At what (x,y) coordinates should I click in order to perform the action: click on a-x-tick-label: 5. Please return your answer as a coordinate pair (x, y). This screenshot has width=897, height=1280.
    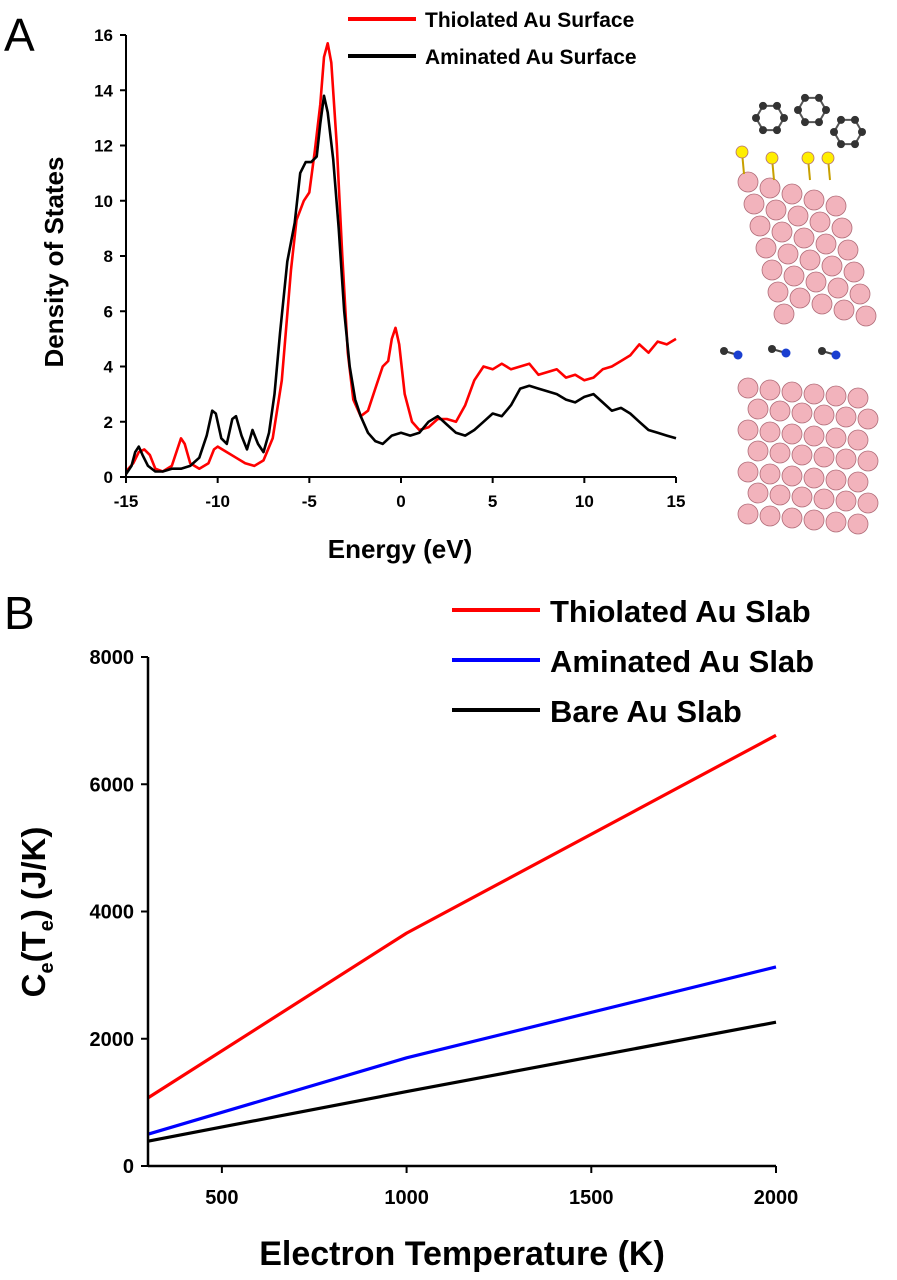
    Looking at the image, I should click on (492, 501).